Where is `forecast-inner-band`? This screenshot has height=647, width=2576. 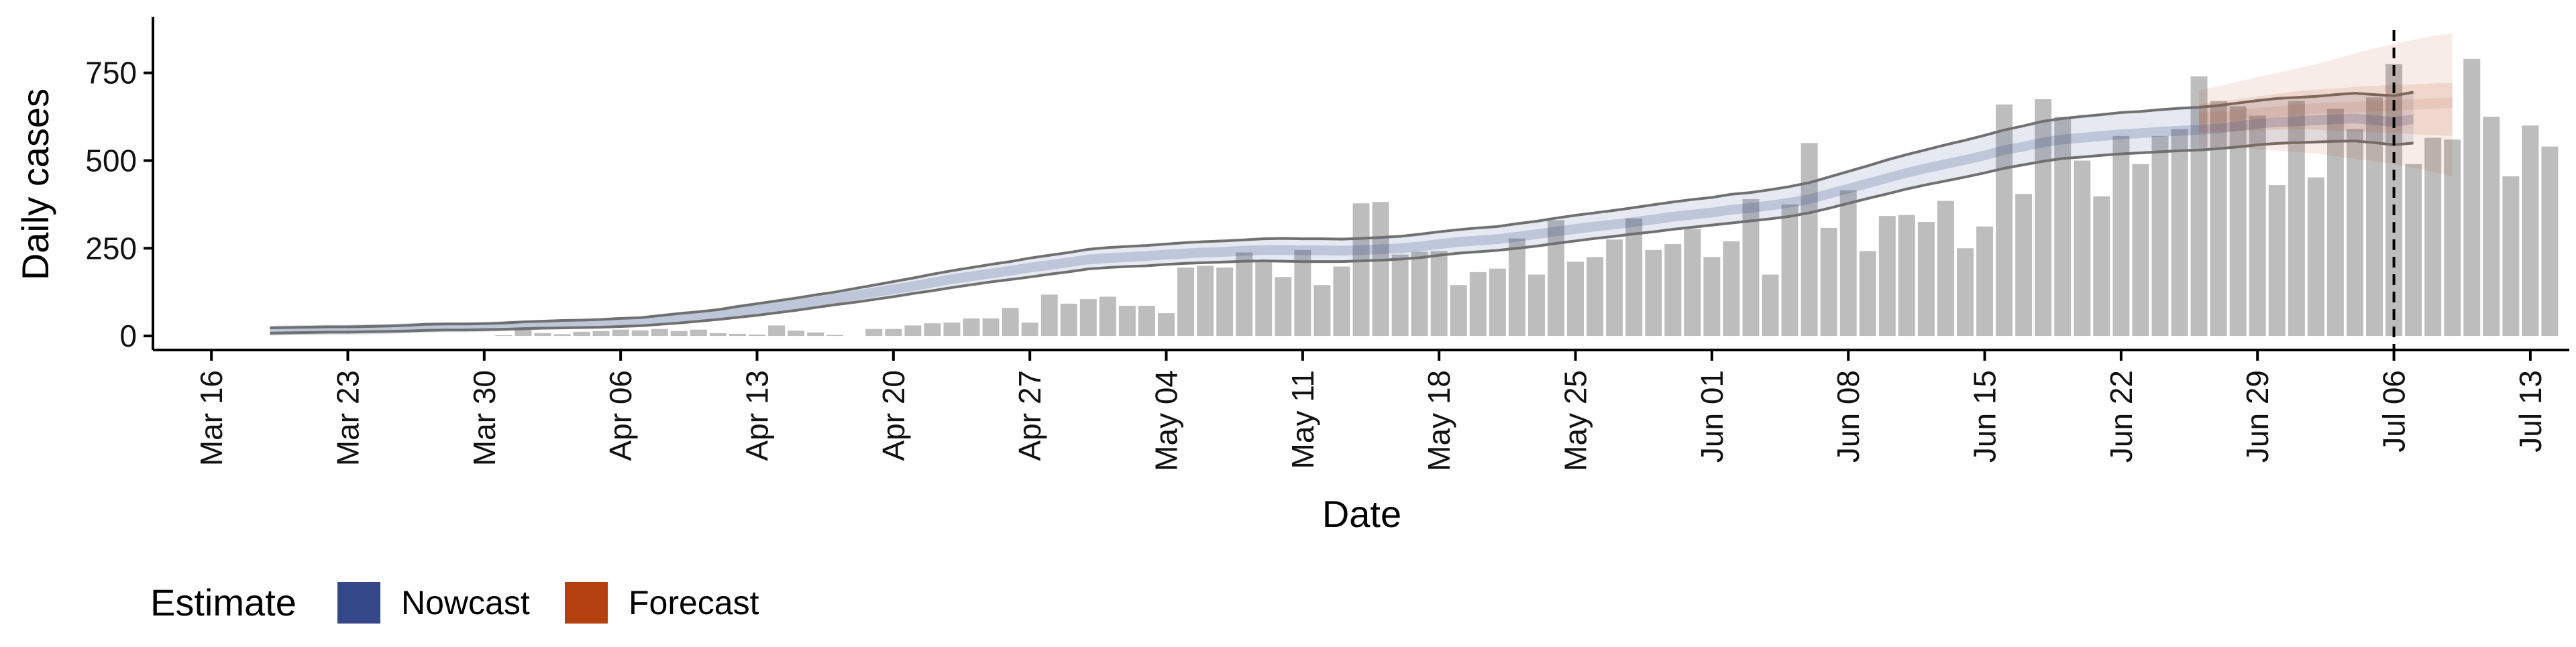
forecast-inner-band is located at coordinates (2326, 109).